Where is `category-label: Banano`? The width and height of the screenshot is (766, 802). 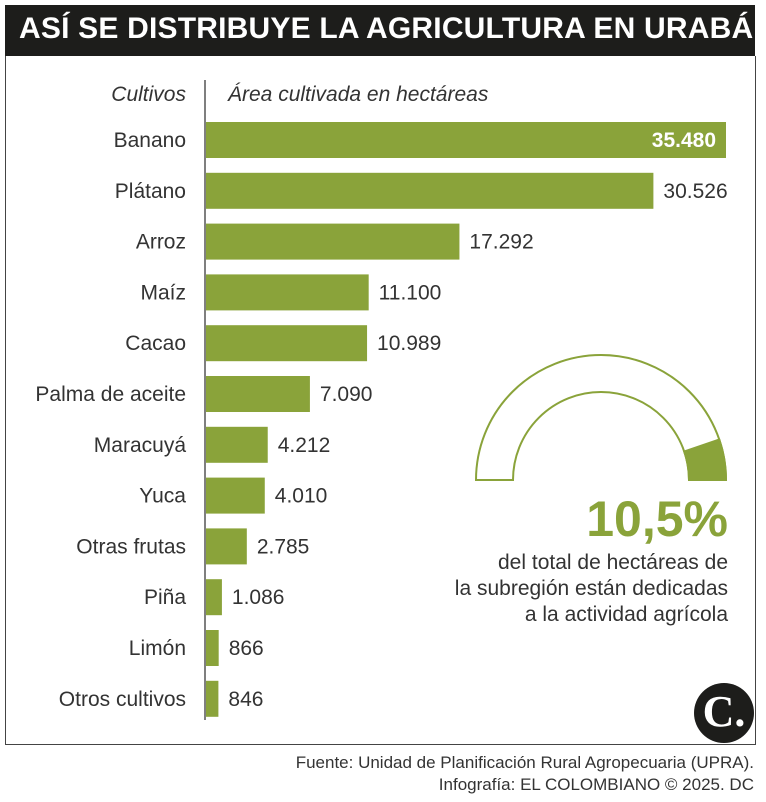
category-label: Banano is located at coordinates (150, 140).